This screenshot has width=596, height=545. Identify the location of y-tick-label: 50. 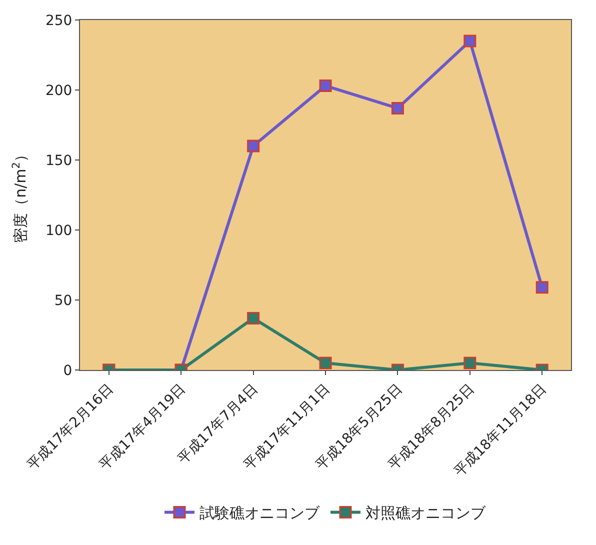
(63, 300).